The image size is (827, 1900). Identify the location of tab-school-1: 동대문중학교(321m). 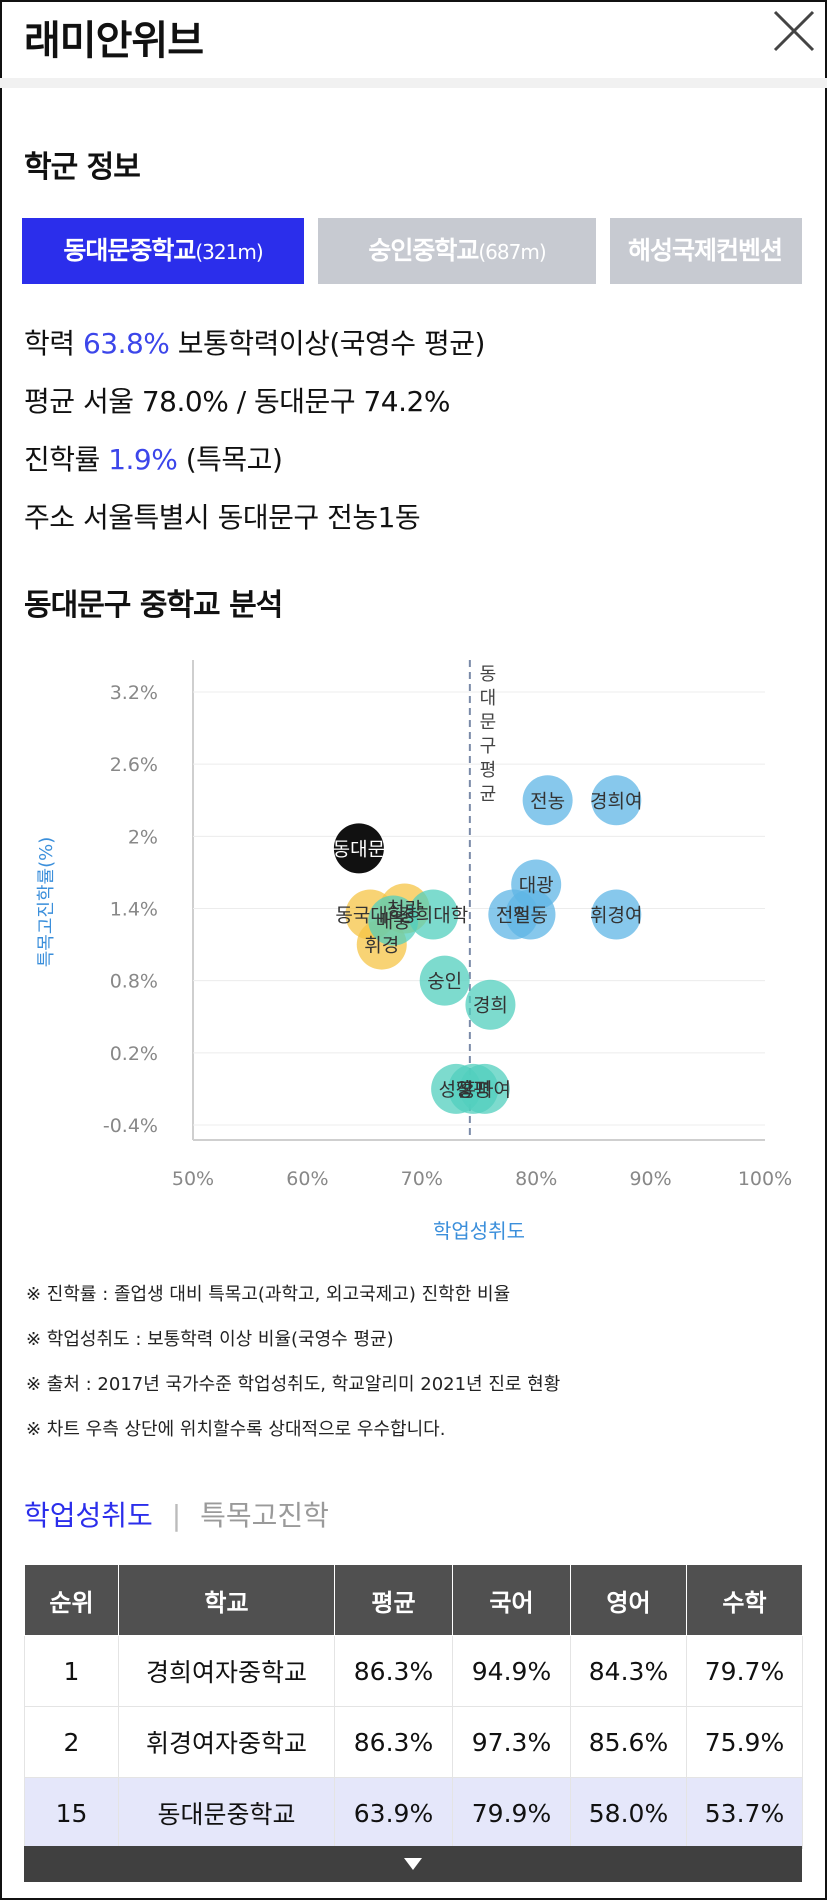
(163, 251).